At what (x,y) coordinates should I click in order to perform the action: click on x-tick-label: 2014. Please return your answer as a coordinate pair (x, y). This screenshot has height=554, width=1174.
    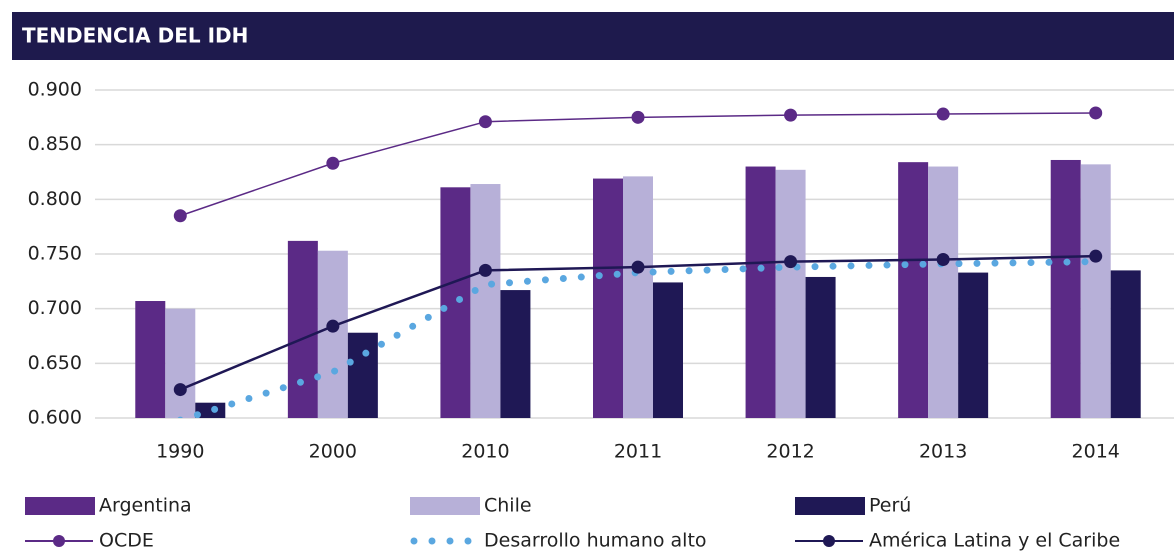
    Looking at the image, I should click on (1096, 452).